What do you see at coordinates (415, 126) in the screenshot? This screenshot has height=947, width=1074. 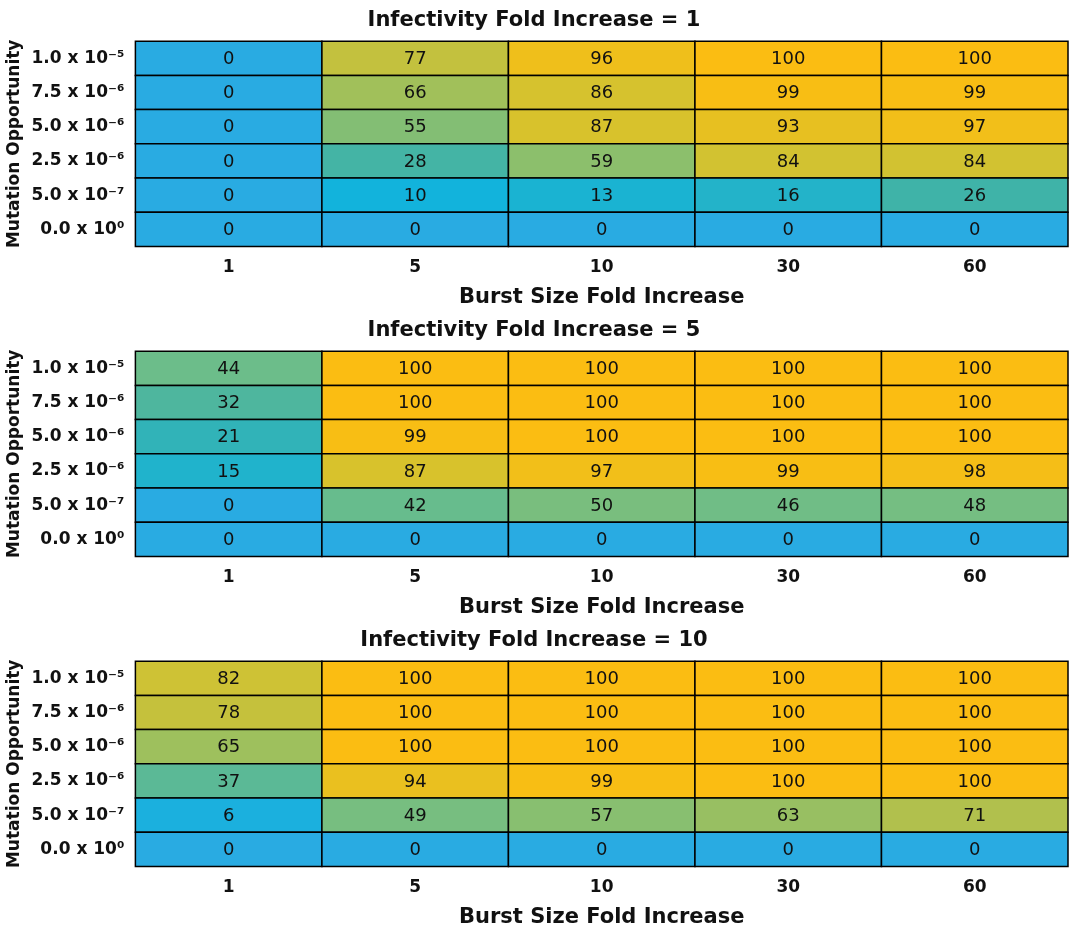 I see `data-label: 55` at bounding box center [415, 126].